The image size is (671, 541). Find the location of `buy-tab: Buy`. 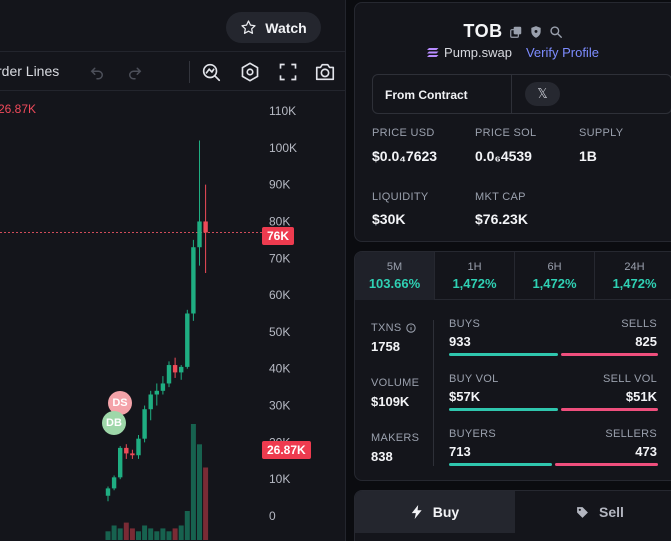

buy-tab: Buy is located at coordinates (435, 512).